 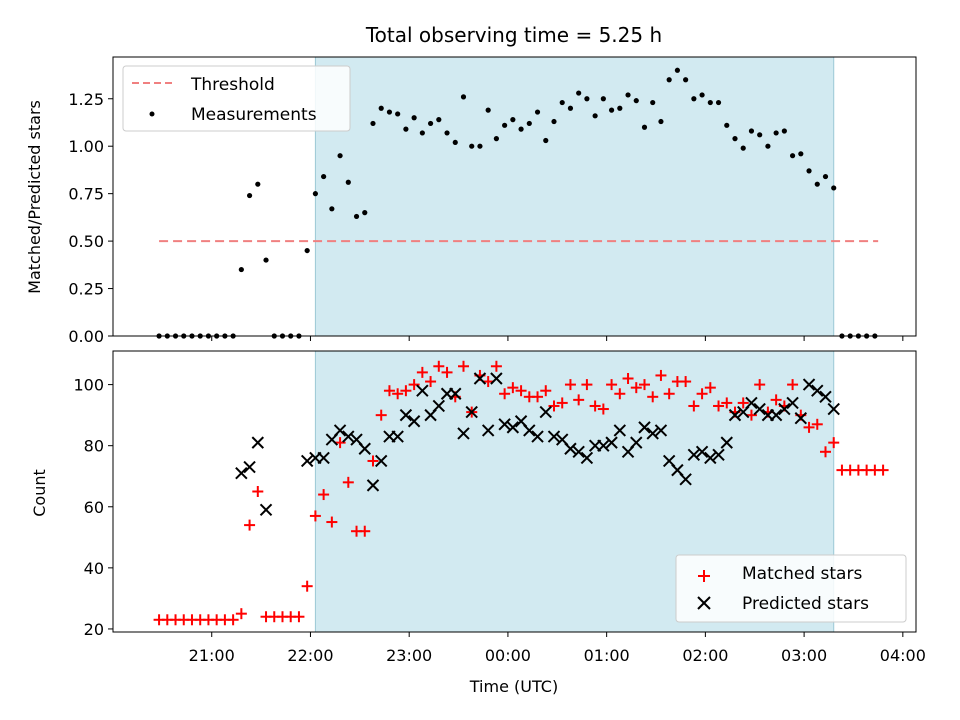 What do you see at coordinates (86, 146) in the screenshot?
I see `top-y-tick-label: 1.00` at bounding box center [86, 146].